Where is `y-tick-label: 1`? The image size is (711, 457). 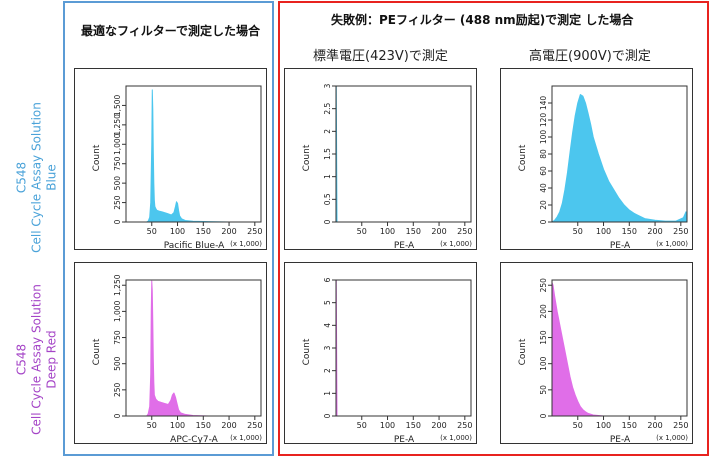 y-tick-label: 1 is located at coordinates (327, 393).